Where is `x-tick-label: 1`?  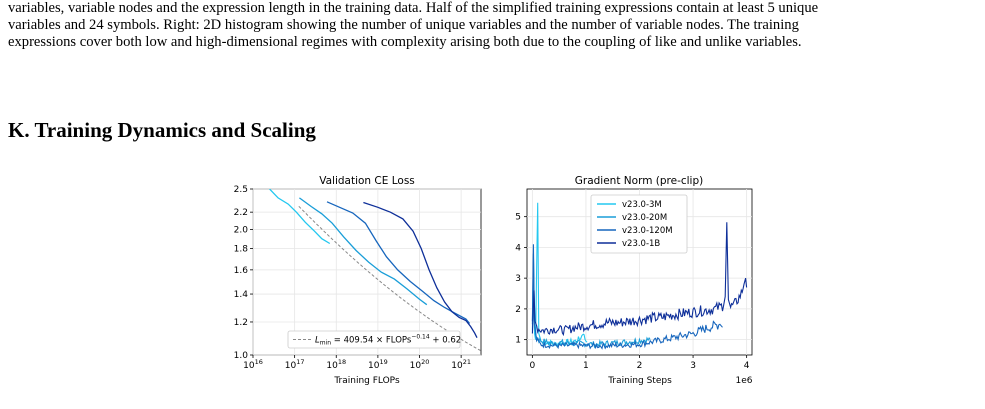
x-tick-label: 1 is located at coordinates (586, 366).